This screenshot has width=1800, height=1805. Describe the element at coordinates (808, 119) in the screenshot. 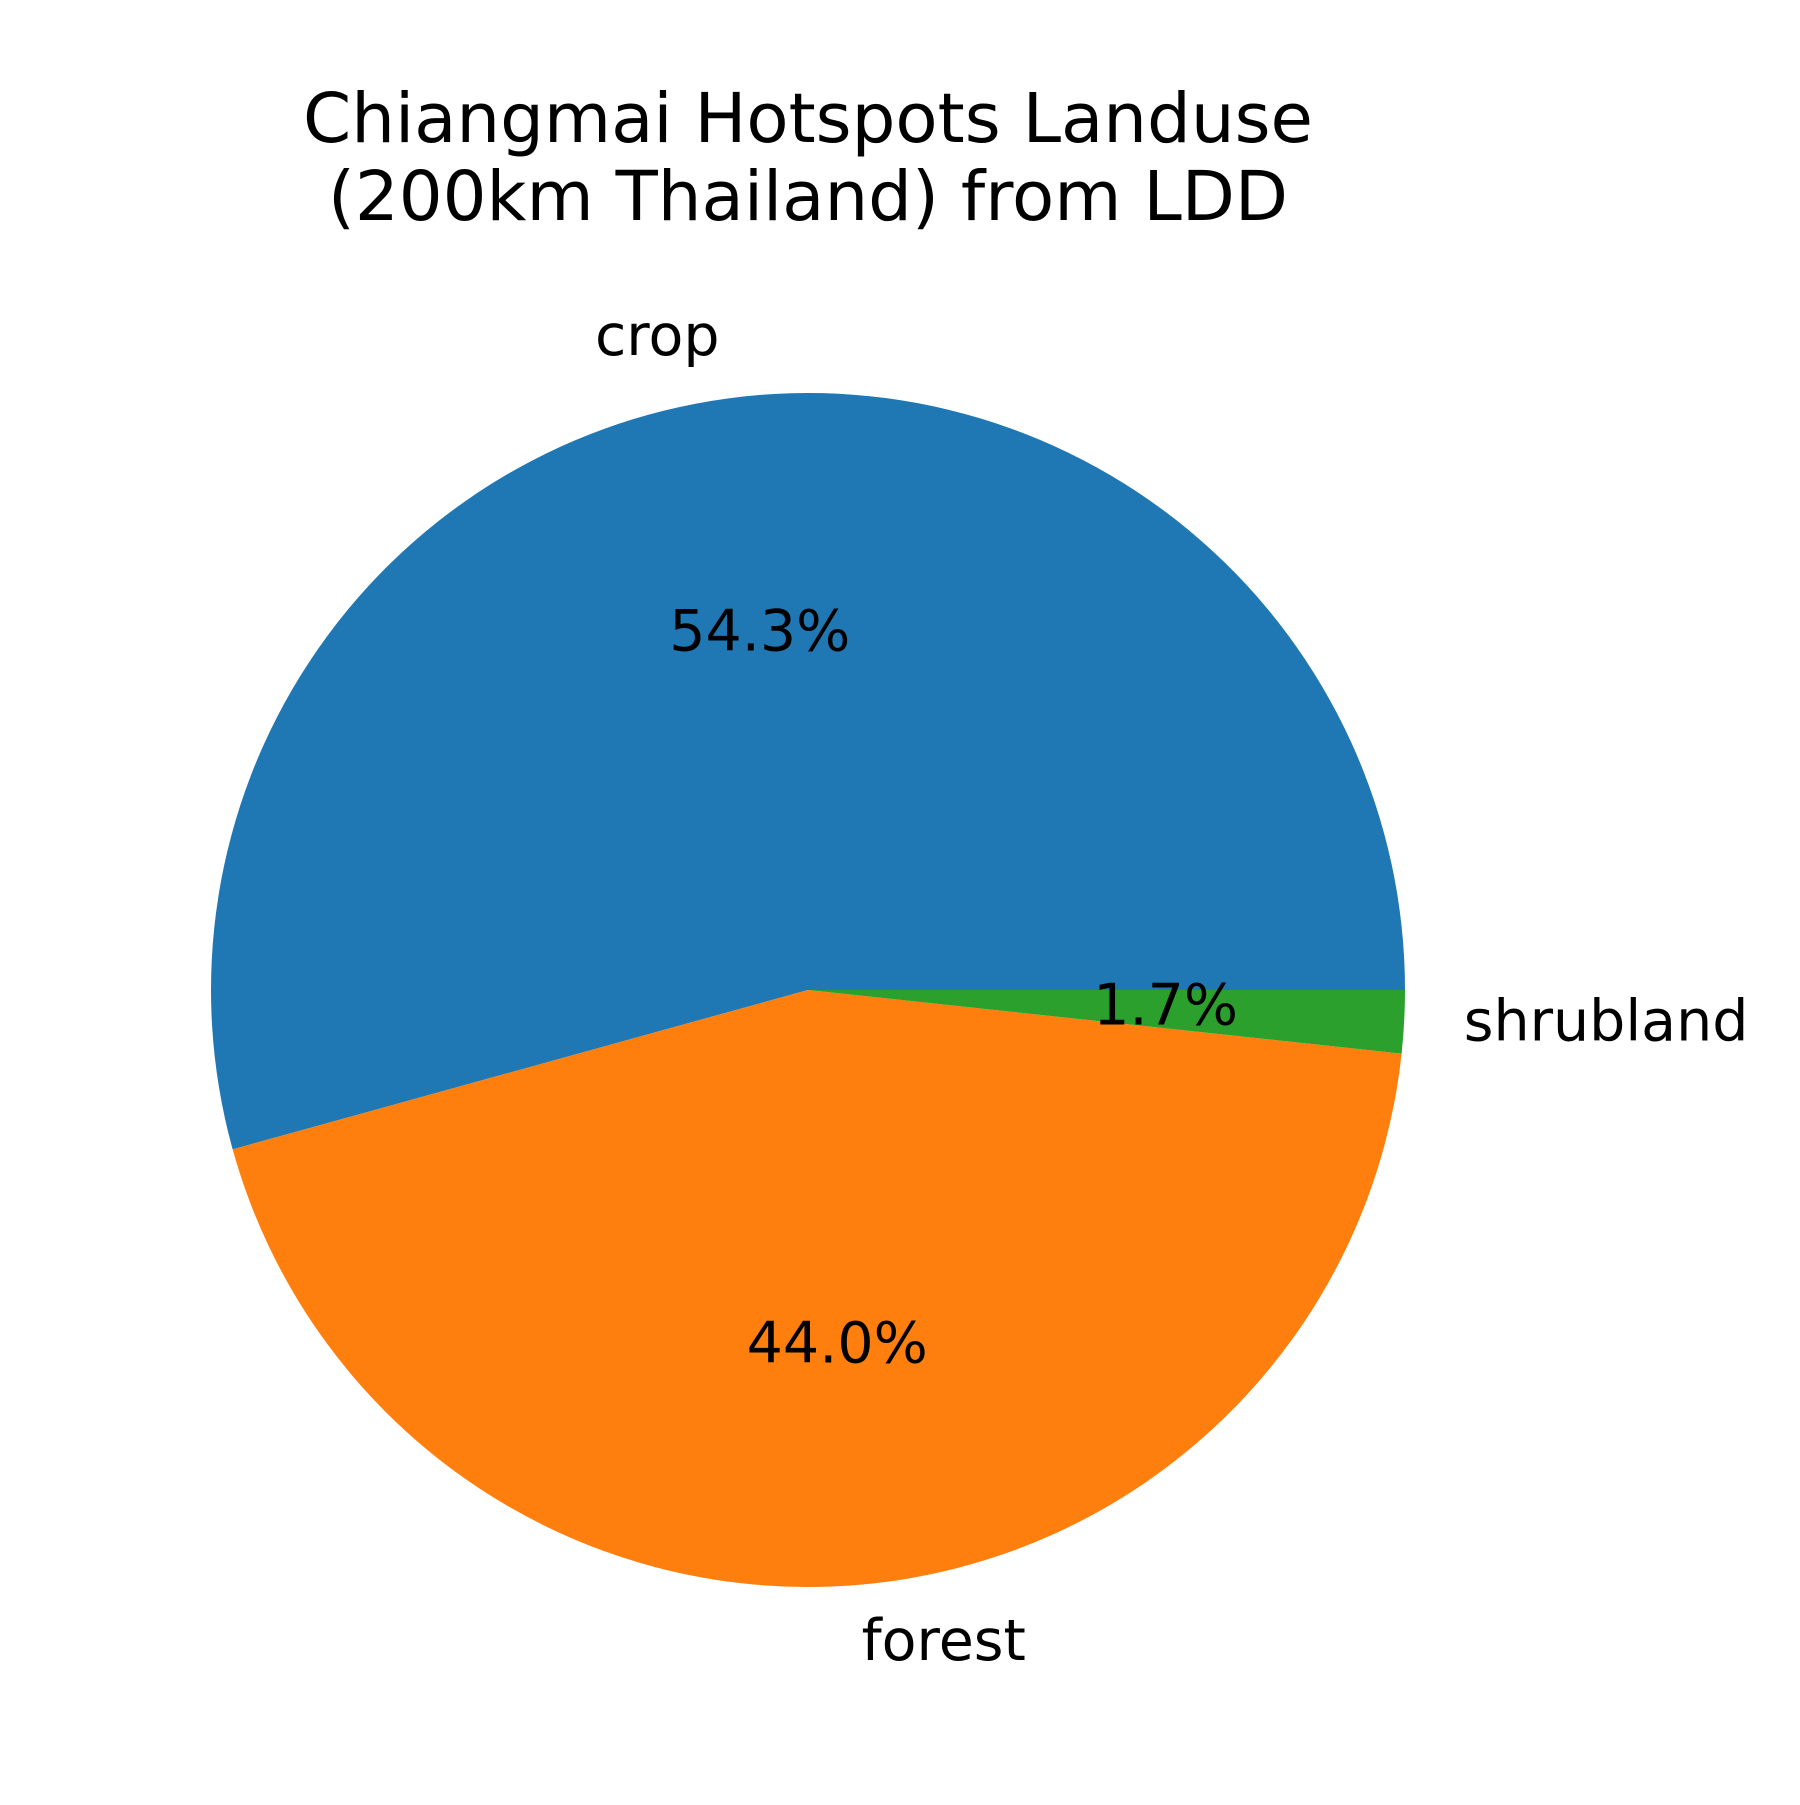

I see `chart-title-line-1: Chiangmai Hotspots Landuse` at that location.